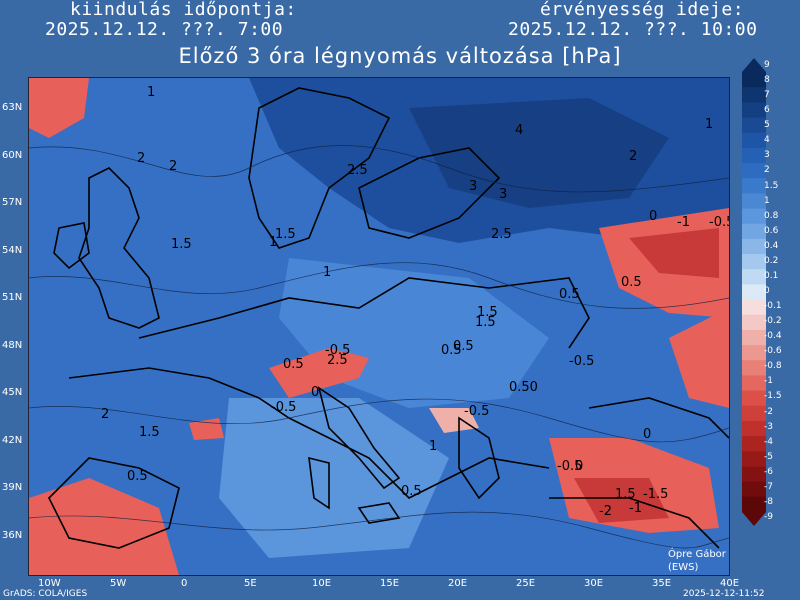  Describe the element at coordinates (526, 583) in the screenshot. I see `lon-label: 25E` at that location.